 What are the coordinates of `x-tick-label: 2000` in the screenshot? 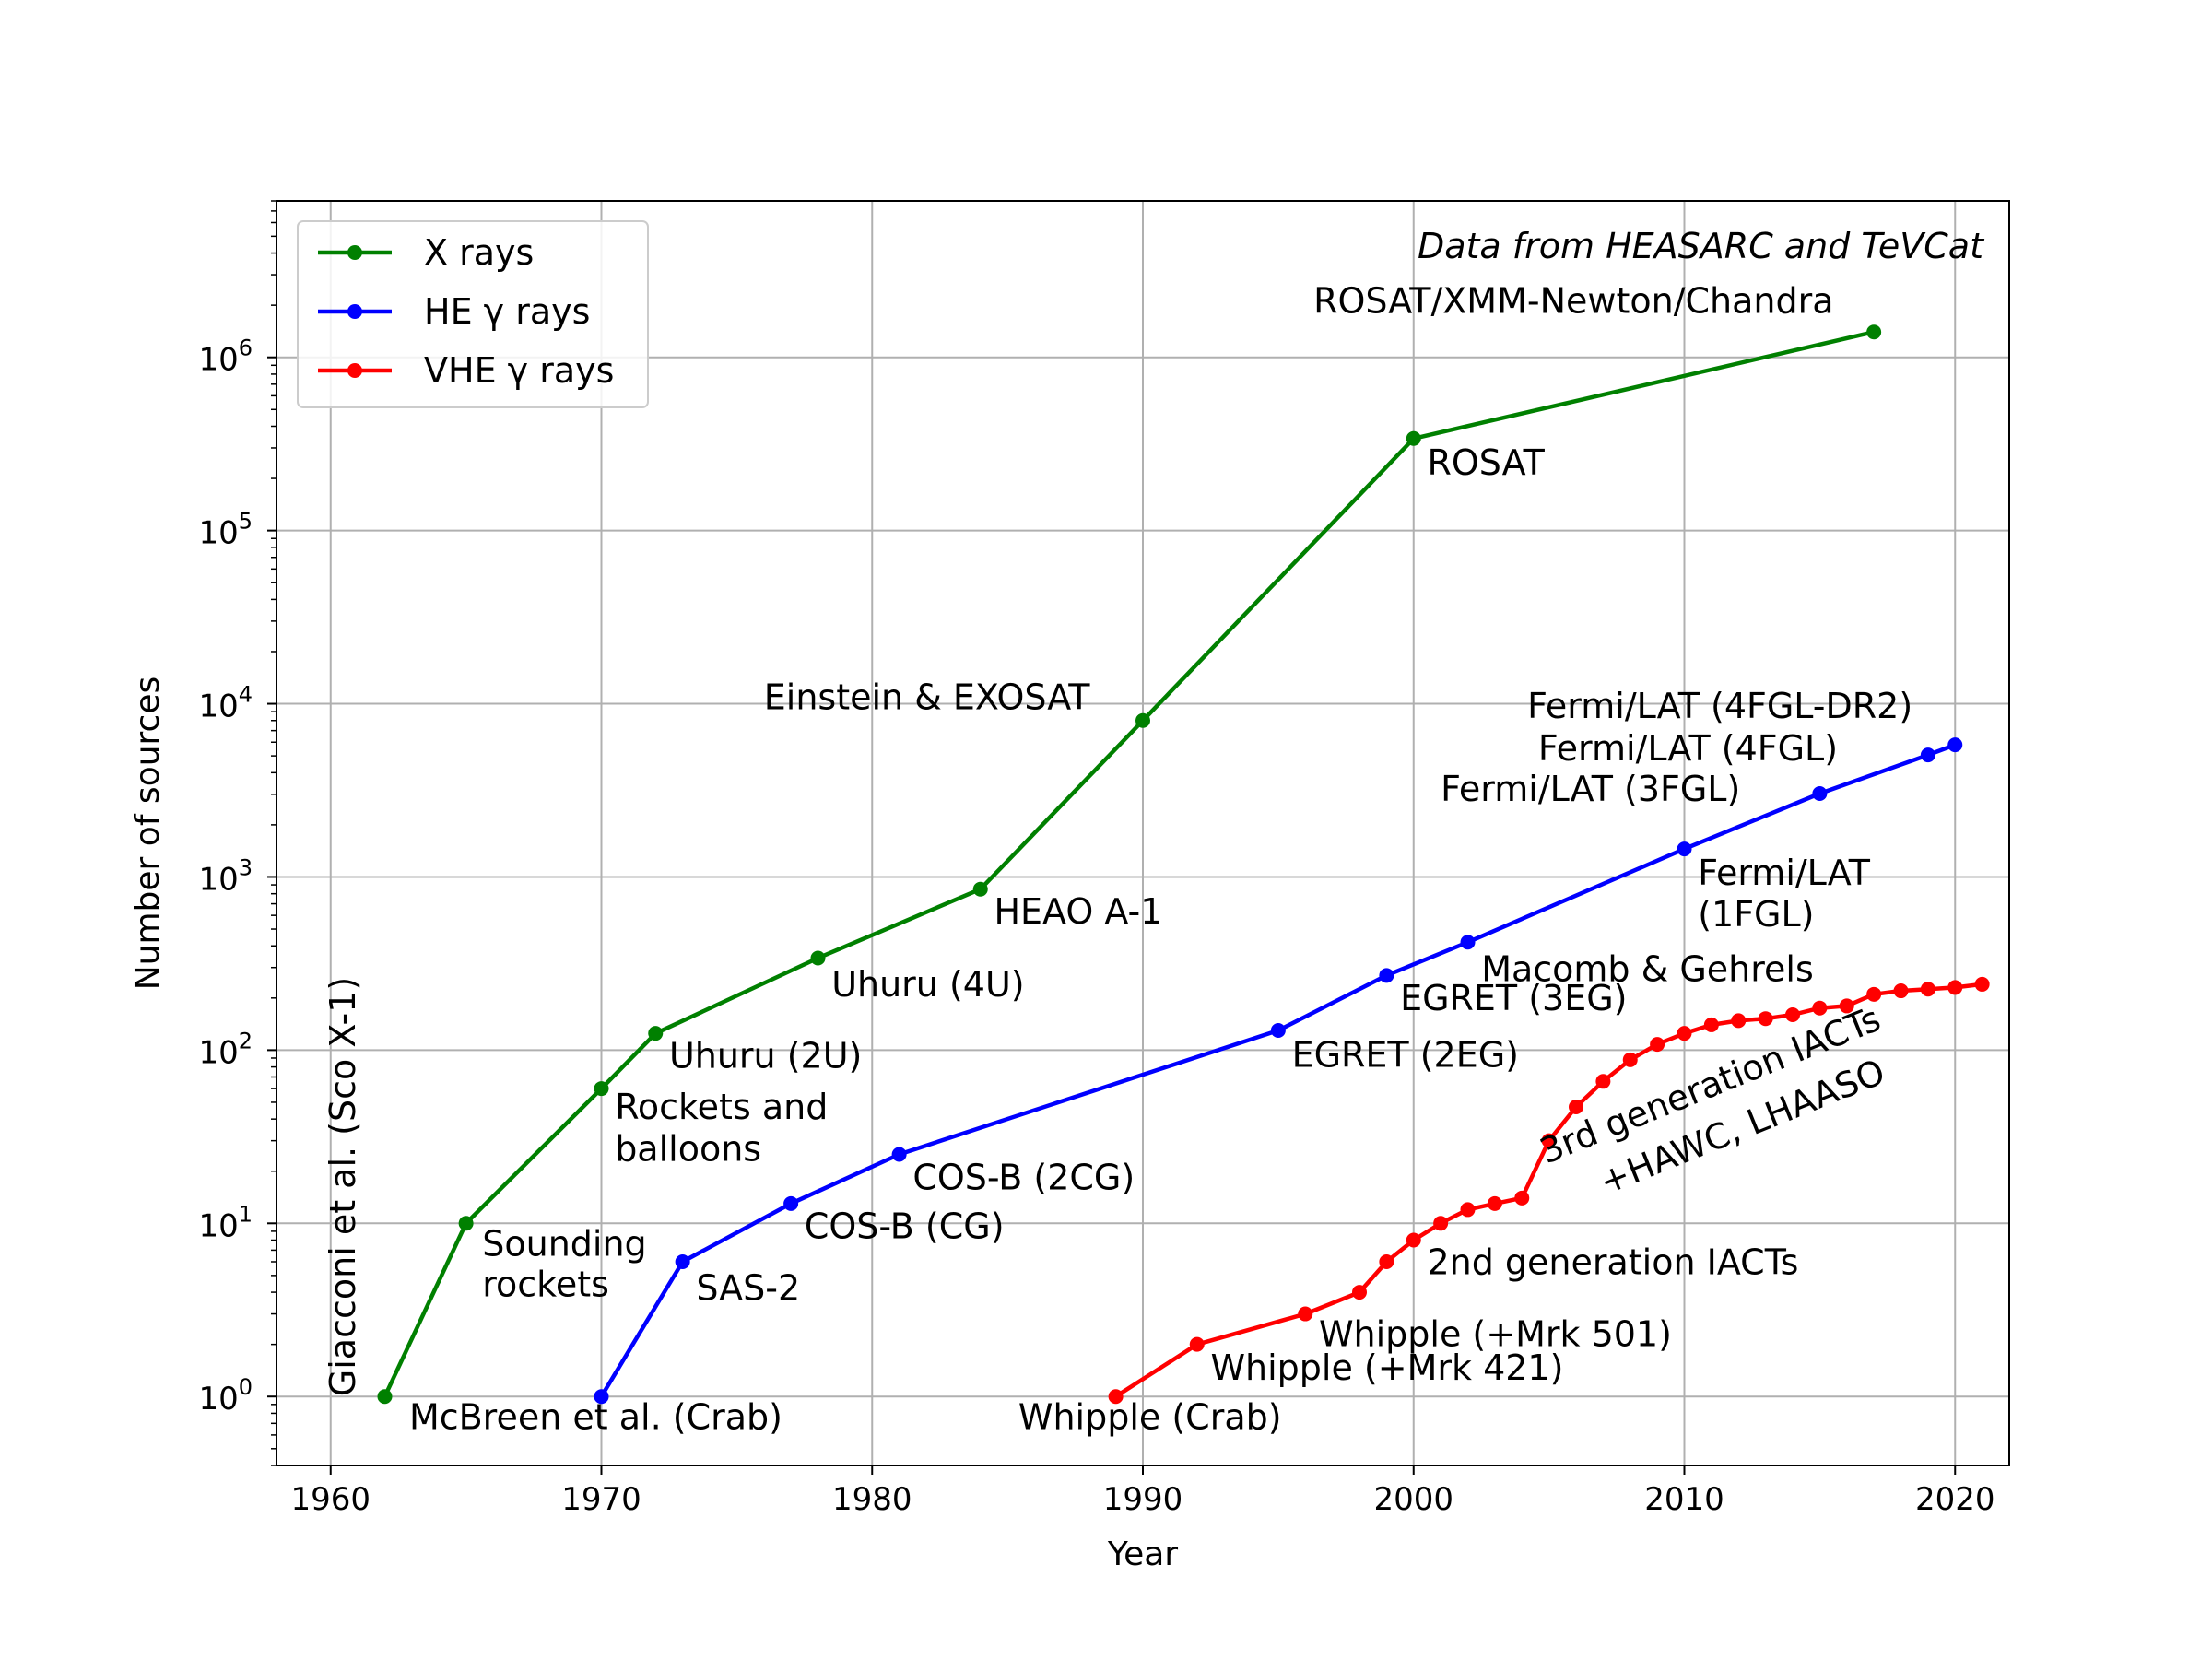 It's located at (1413, 1499).